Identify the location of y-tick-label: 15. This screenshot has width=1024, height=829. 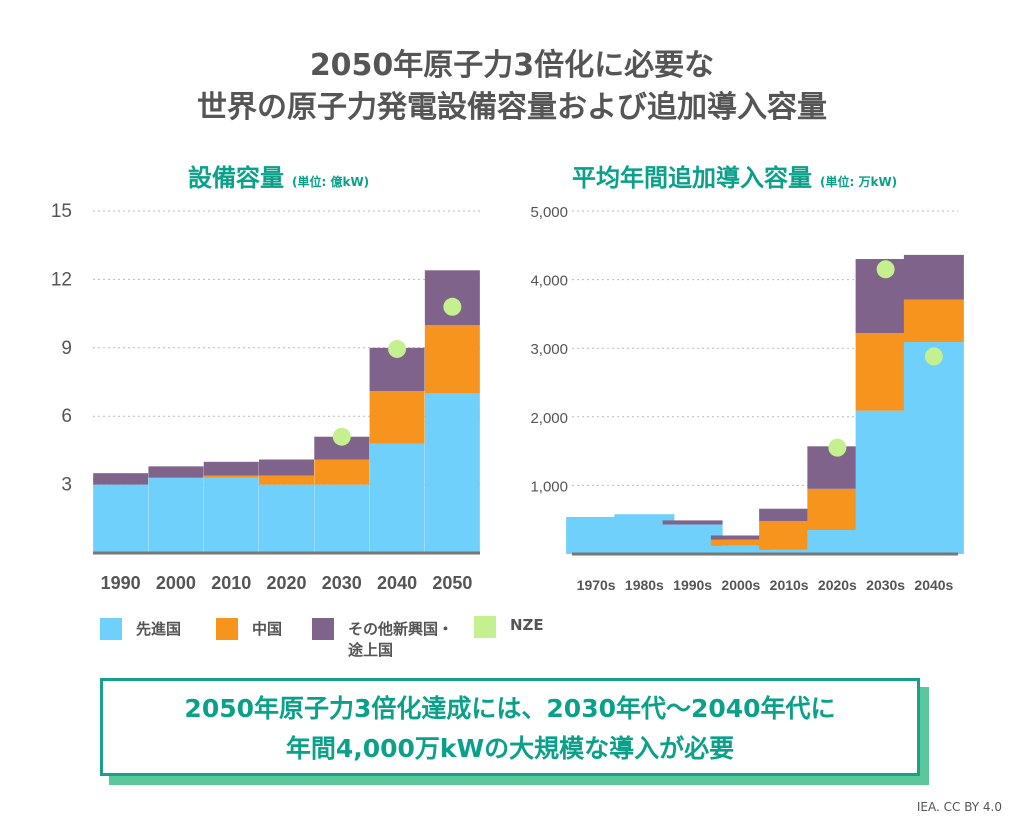
(61, 211).